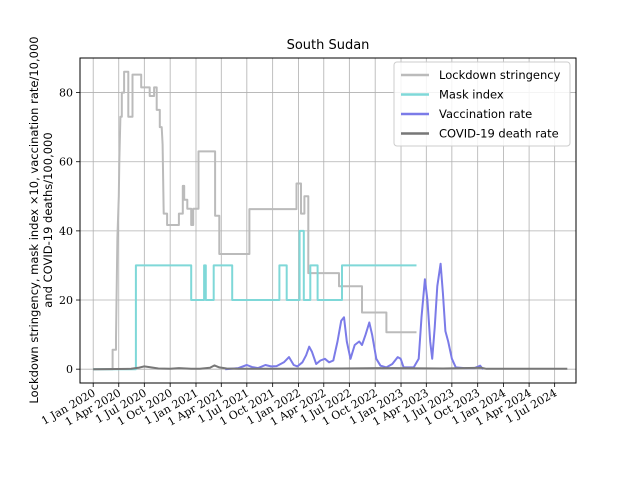 The image size is (640, 480). What do you see at coordinates (66, 231) in the screenshot?
I see `y-tick-label: 40` at bounding box center [66, 231].